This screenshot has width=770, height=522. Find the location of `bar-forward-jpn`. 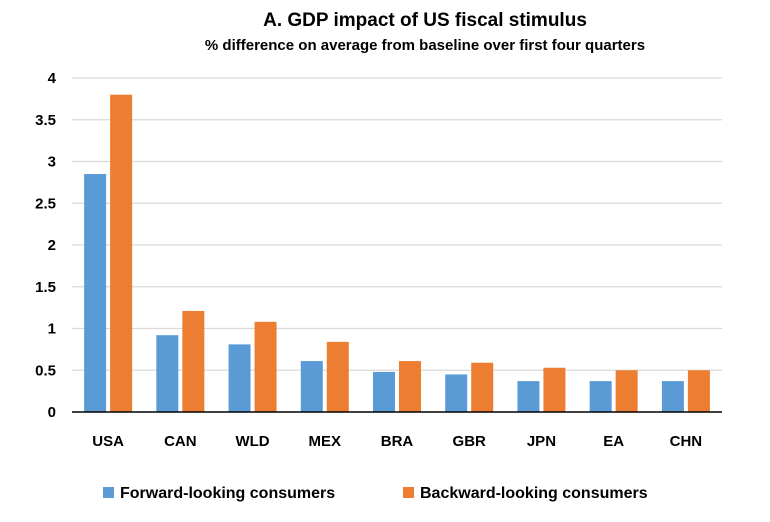

bar-forward-jpn is located at coordinates (528, 396).